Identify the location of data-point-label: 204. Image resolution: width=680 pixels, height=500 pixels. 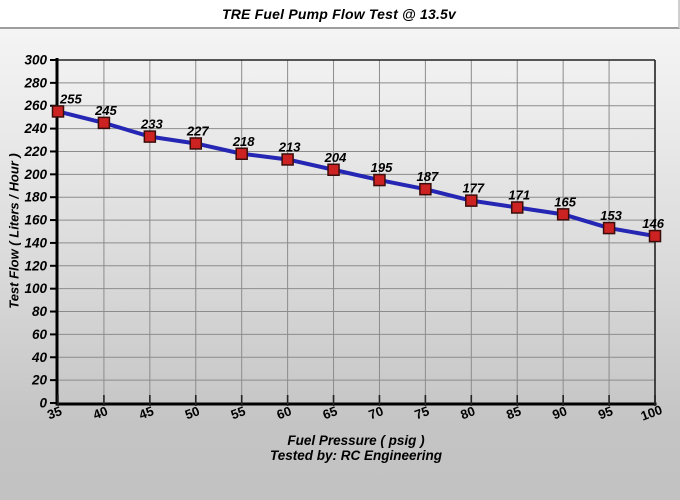
(335, 157).